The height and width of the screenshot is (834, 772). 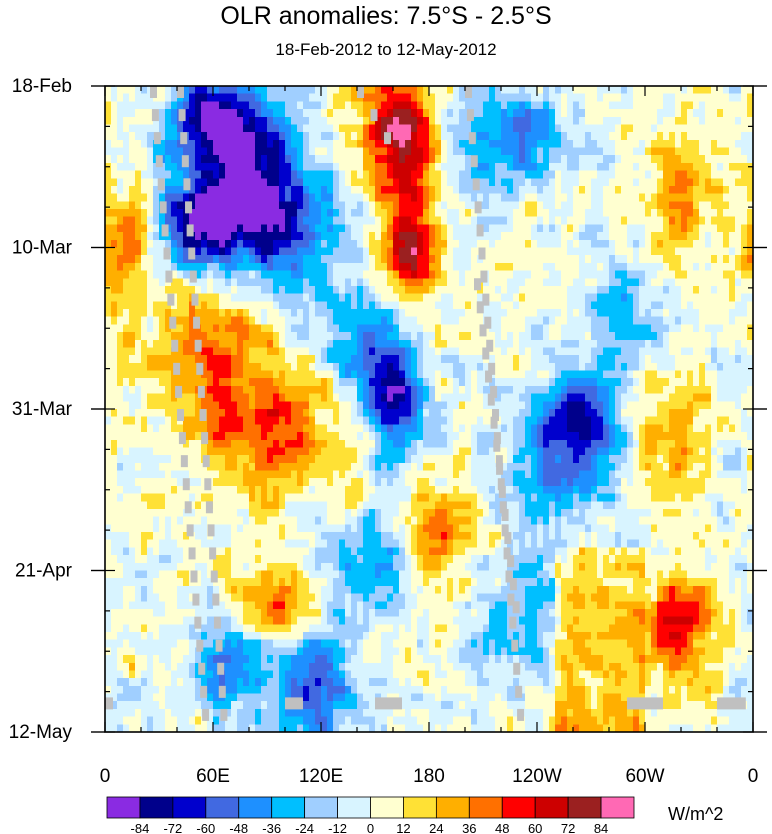 What do you see at coordinates (172, 827) in the screenshot?
I see `colorbar-tick-label: -72` at bounding box center [172, 827].